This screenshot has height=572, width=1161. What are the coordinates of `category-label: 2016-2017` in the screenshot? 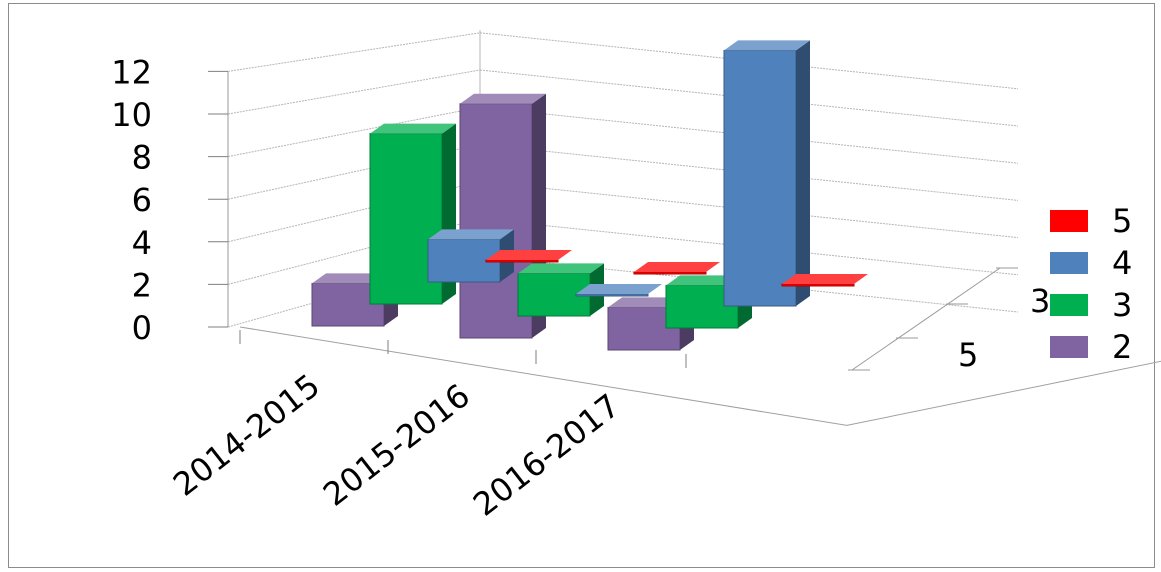 It's located at (546, 454).